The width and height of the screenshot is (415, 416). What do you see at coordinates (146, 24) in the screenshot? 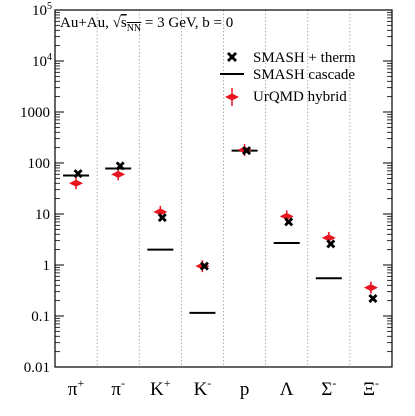
I see `collision-header: Au+Au, √sNN = 3 GeV, b = 0` at bounding box center [146, 24].